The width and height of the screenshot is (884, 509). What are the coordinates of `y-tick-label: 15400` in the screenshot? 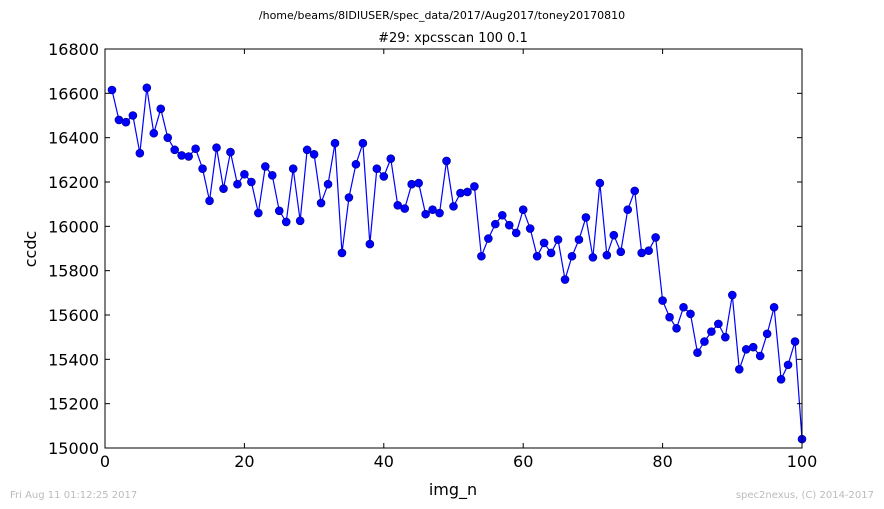 It's located at (73, 359).